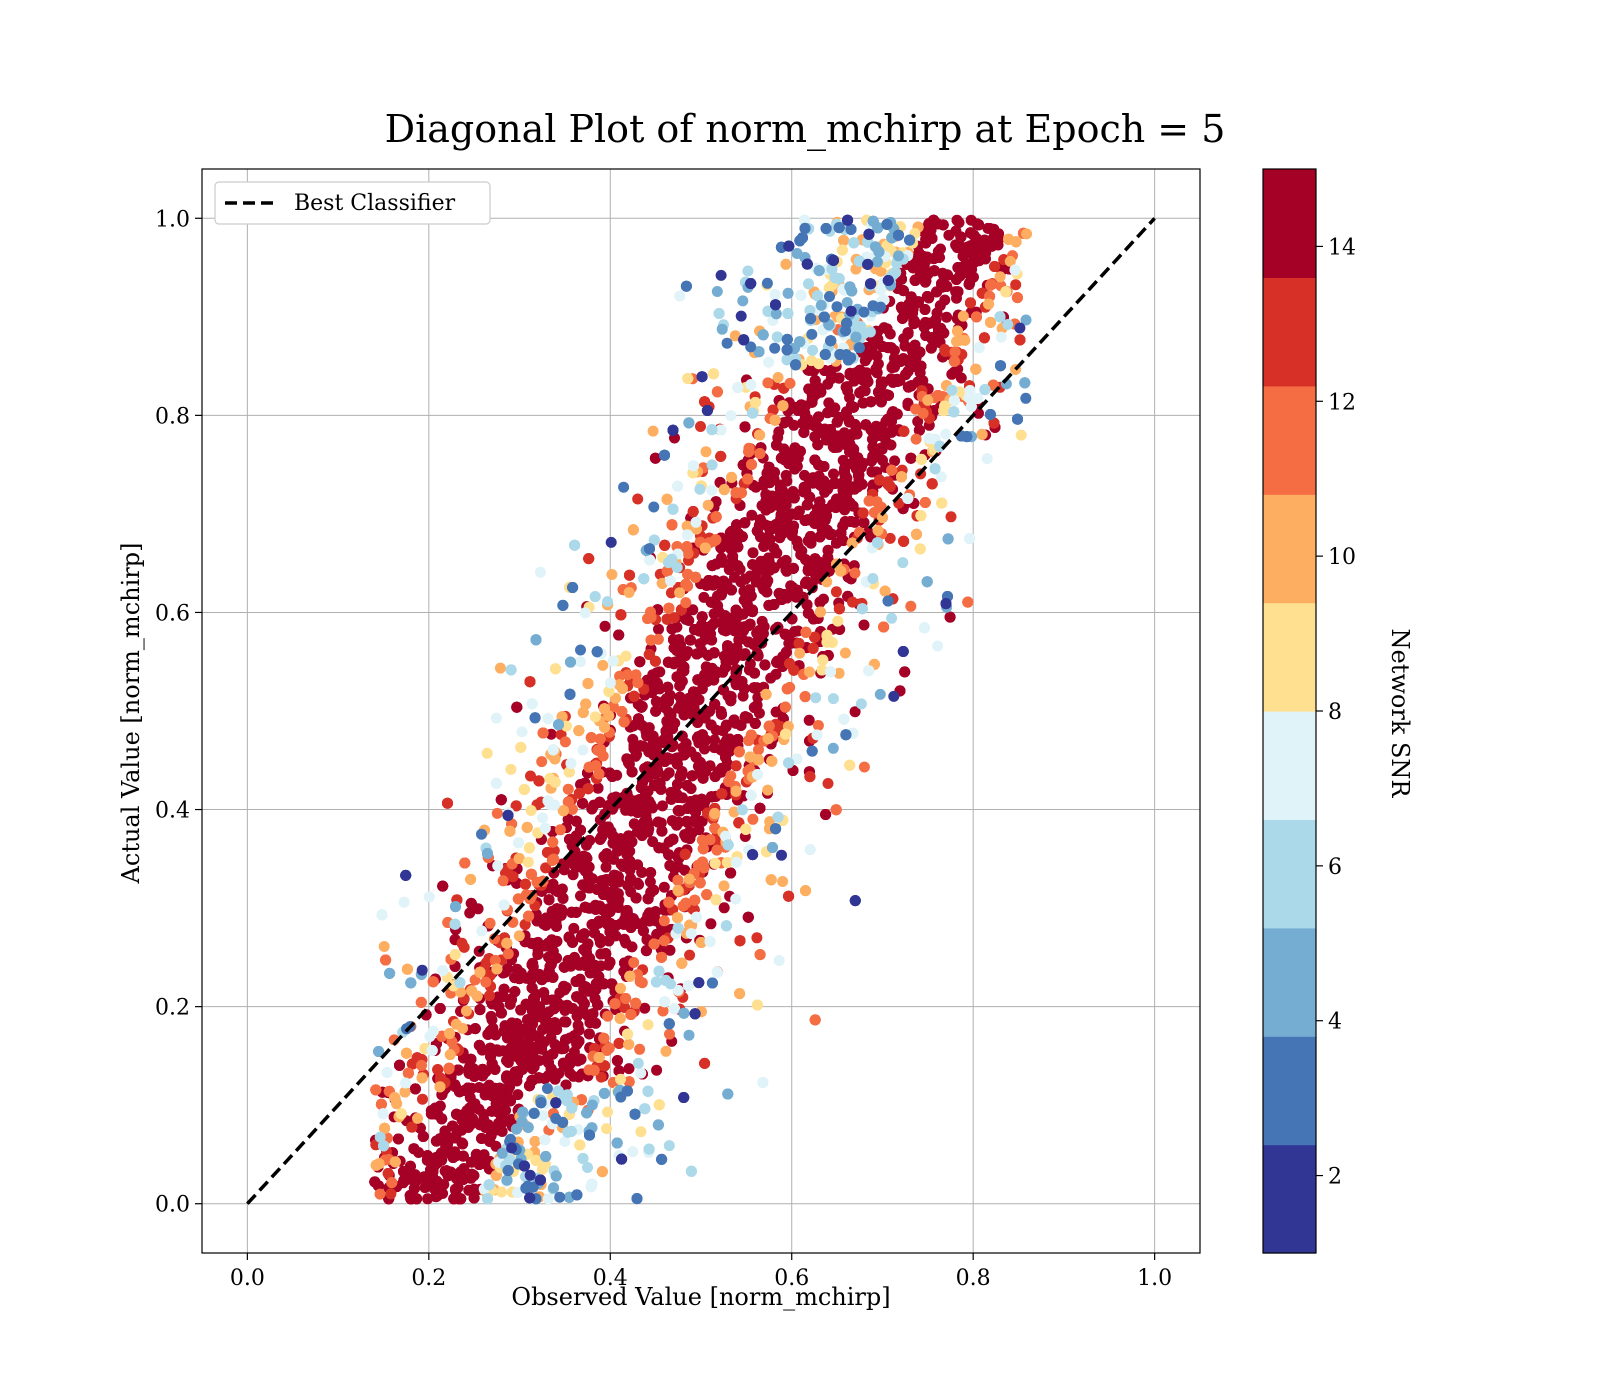 Image resolution: width=1600 pixels, height=1400 pixels. I want to click on x-tick-label: 0.8, so click(973, 1278).